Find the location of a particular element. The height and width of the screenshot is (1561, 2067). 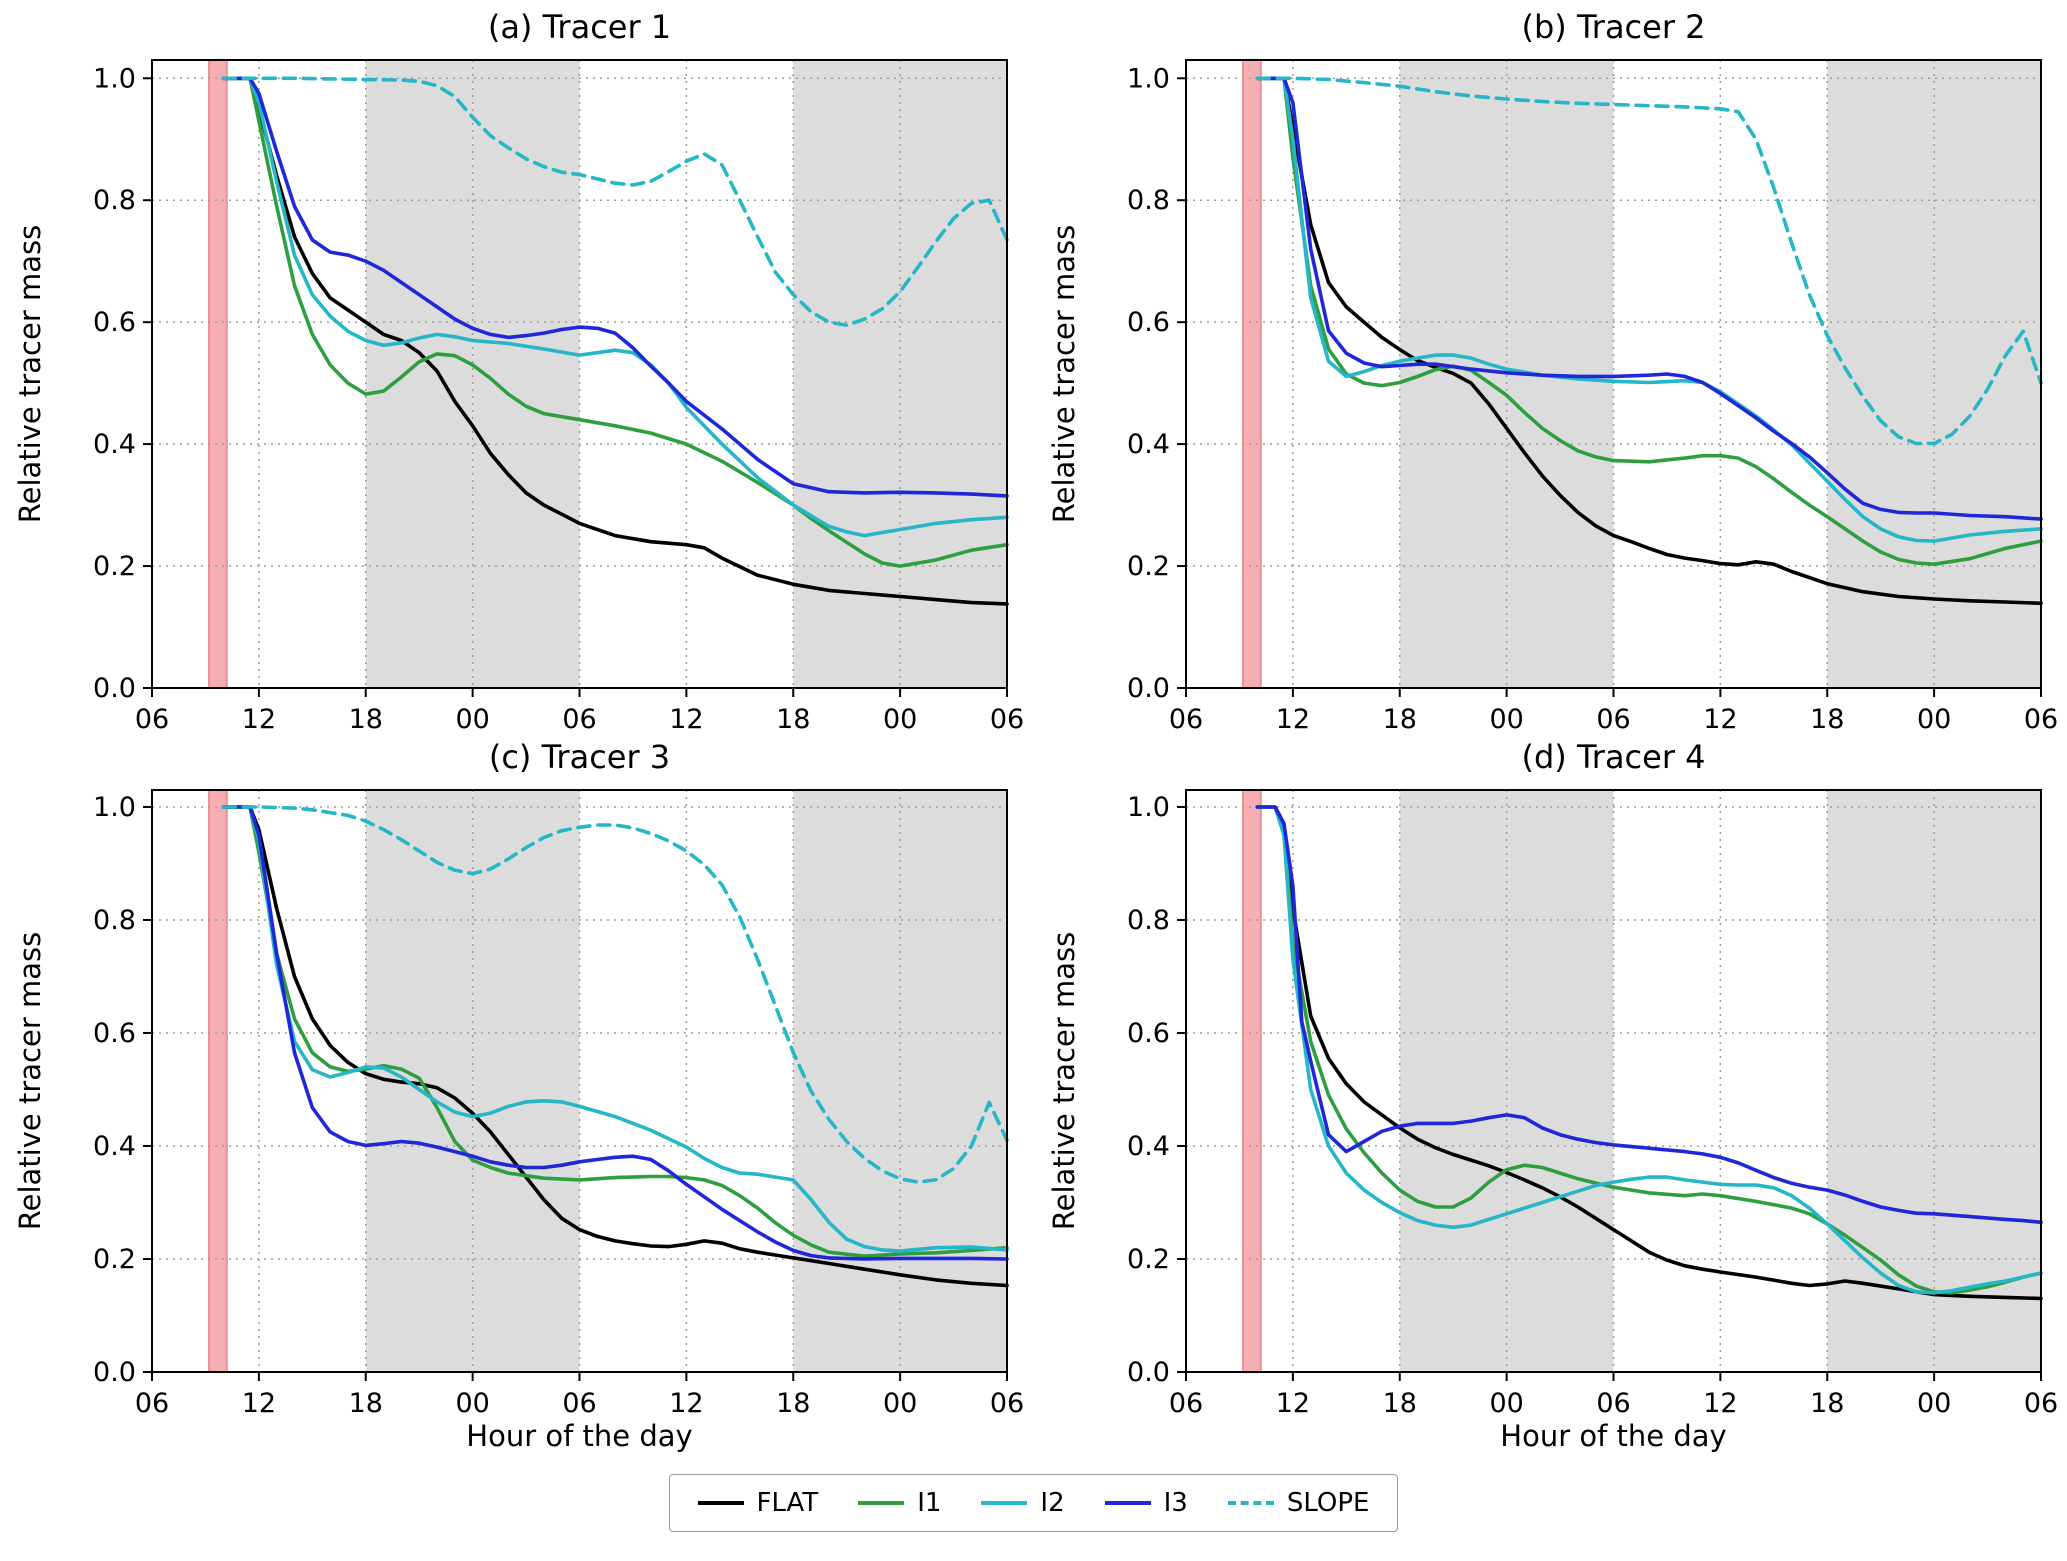

panel-title: (a) Tracer 1 is located at coordinates (579, 27).